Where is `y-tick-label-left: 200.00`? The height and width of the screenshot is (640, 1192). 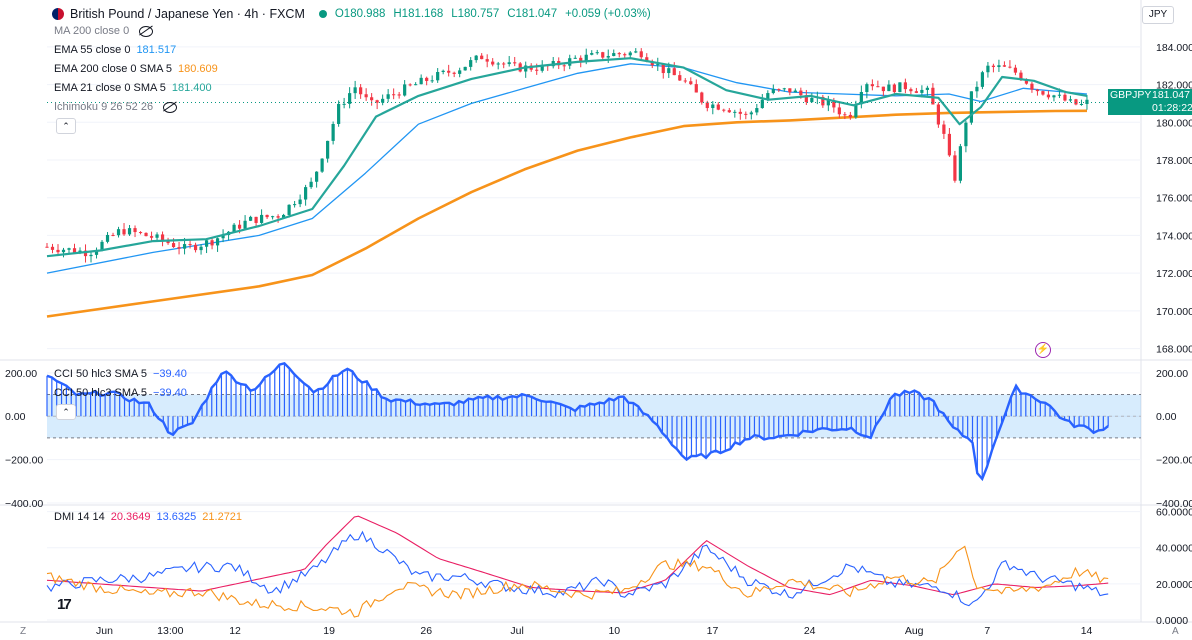
y-tick-label-left: 200.00 is located at coordinates (21, 374).